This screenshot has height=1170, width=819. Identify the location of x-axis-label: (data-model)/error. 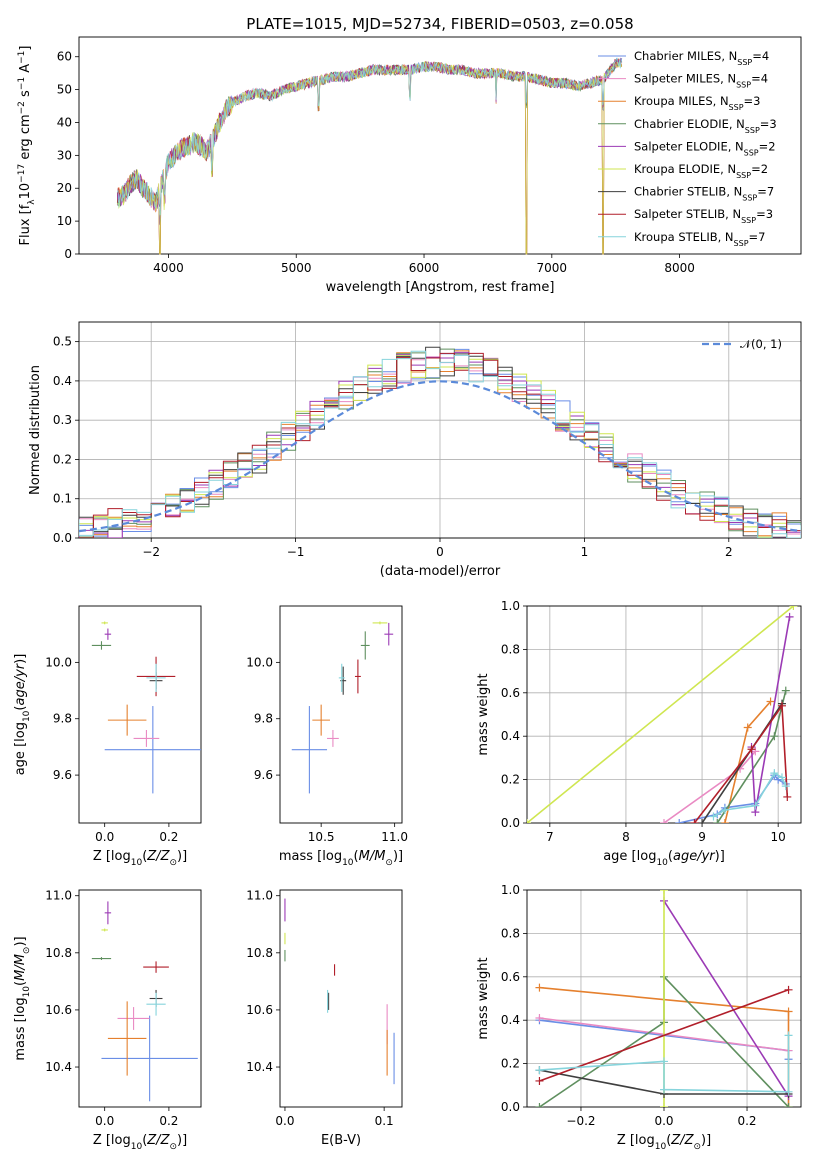
(440, 571).